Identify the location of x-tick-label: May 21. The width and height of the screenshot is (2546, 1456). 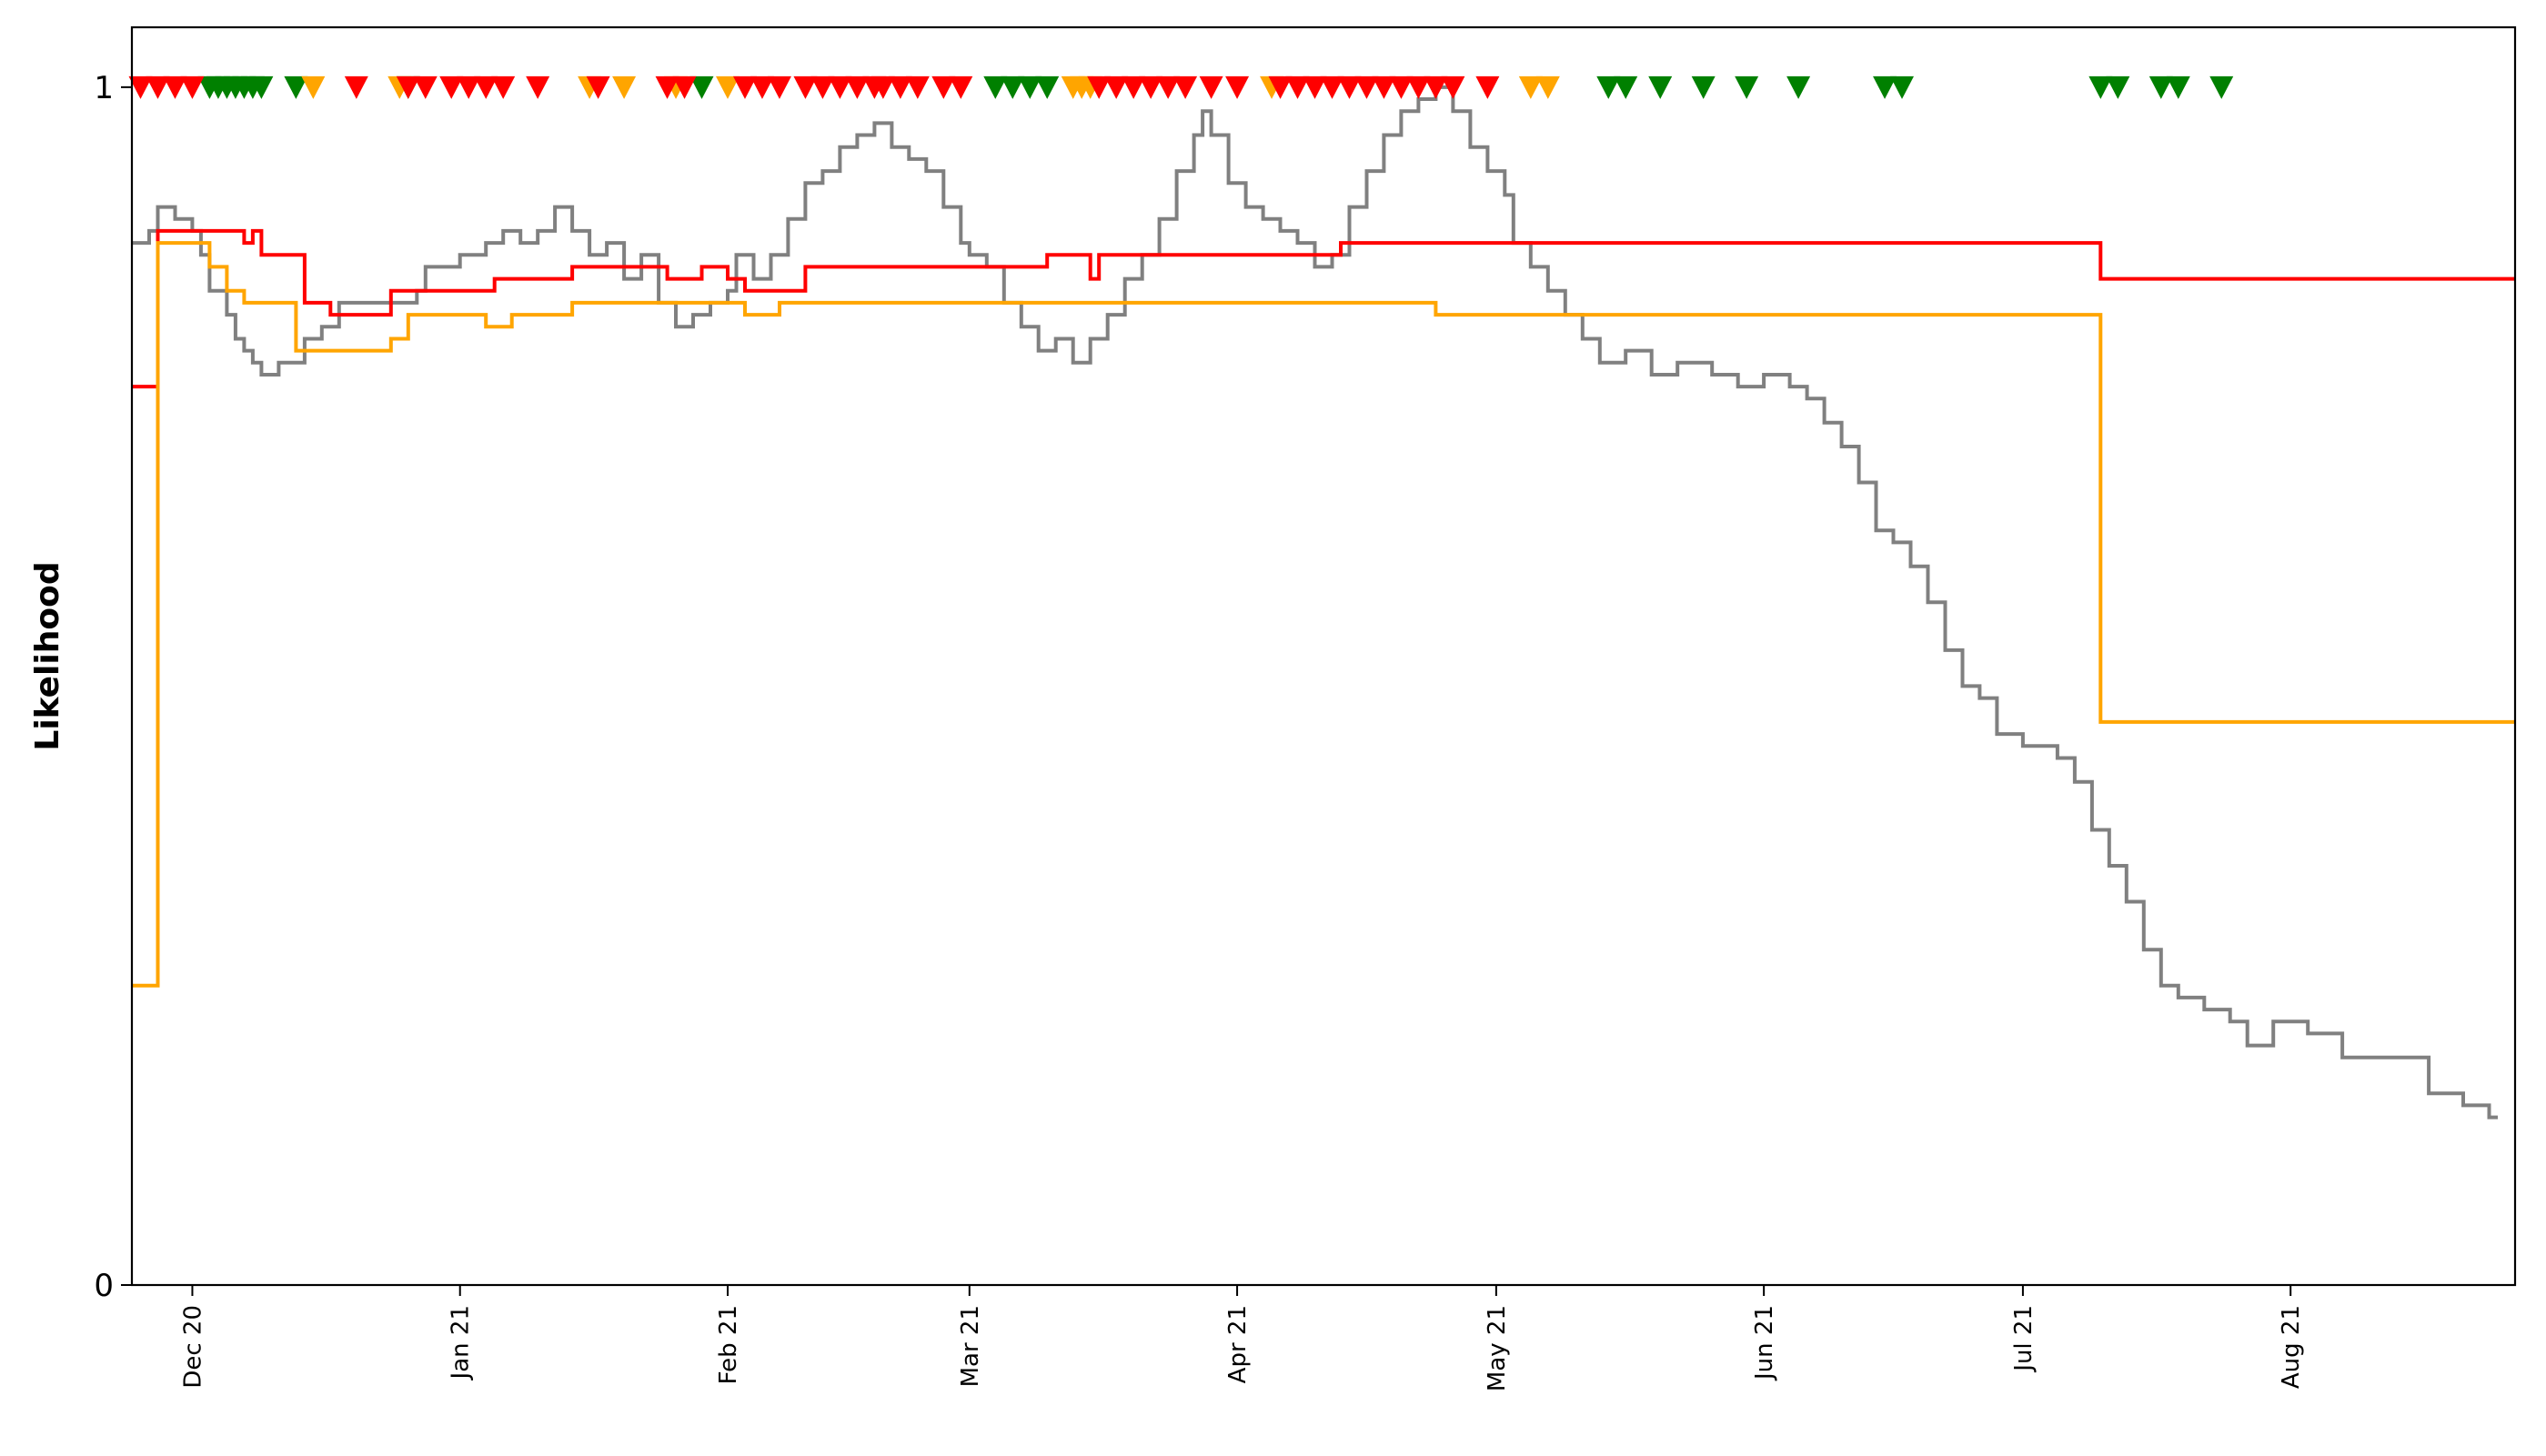
(1497, 1348).